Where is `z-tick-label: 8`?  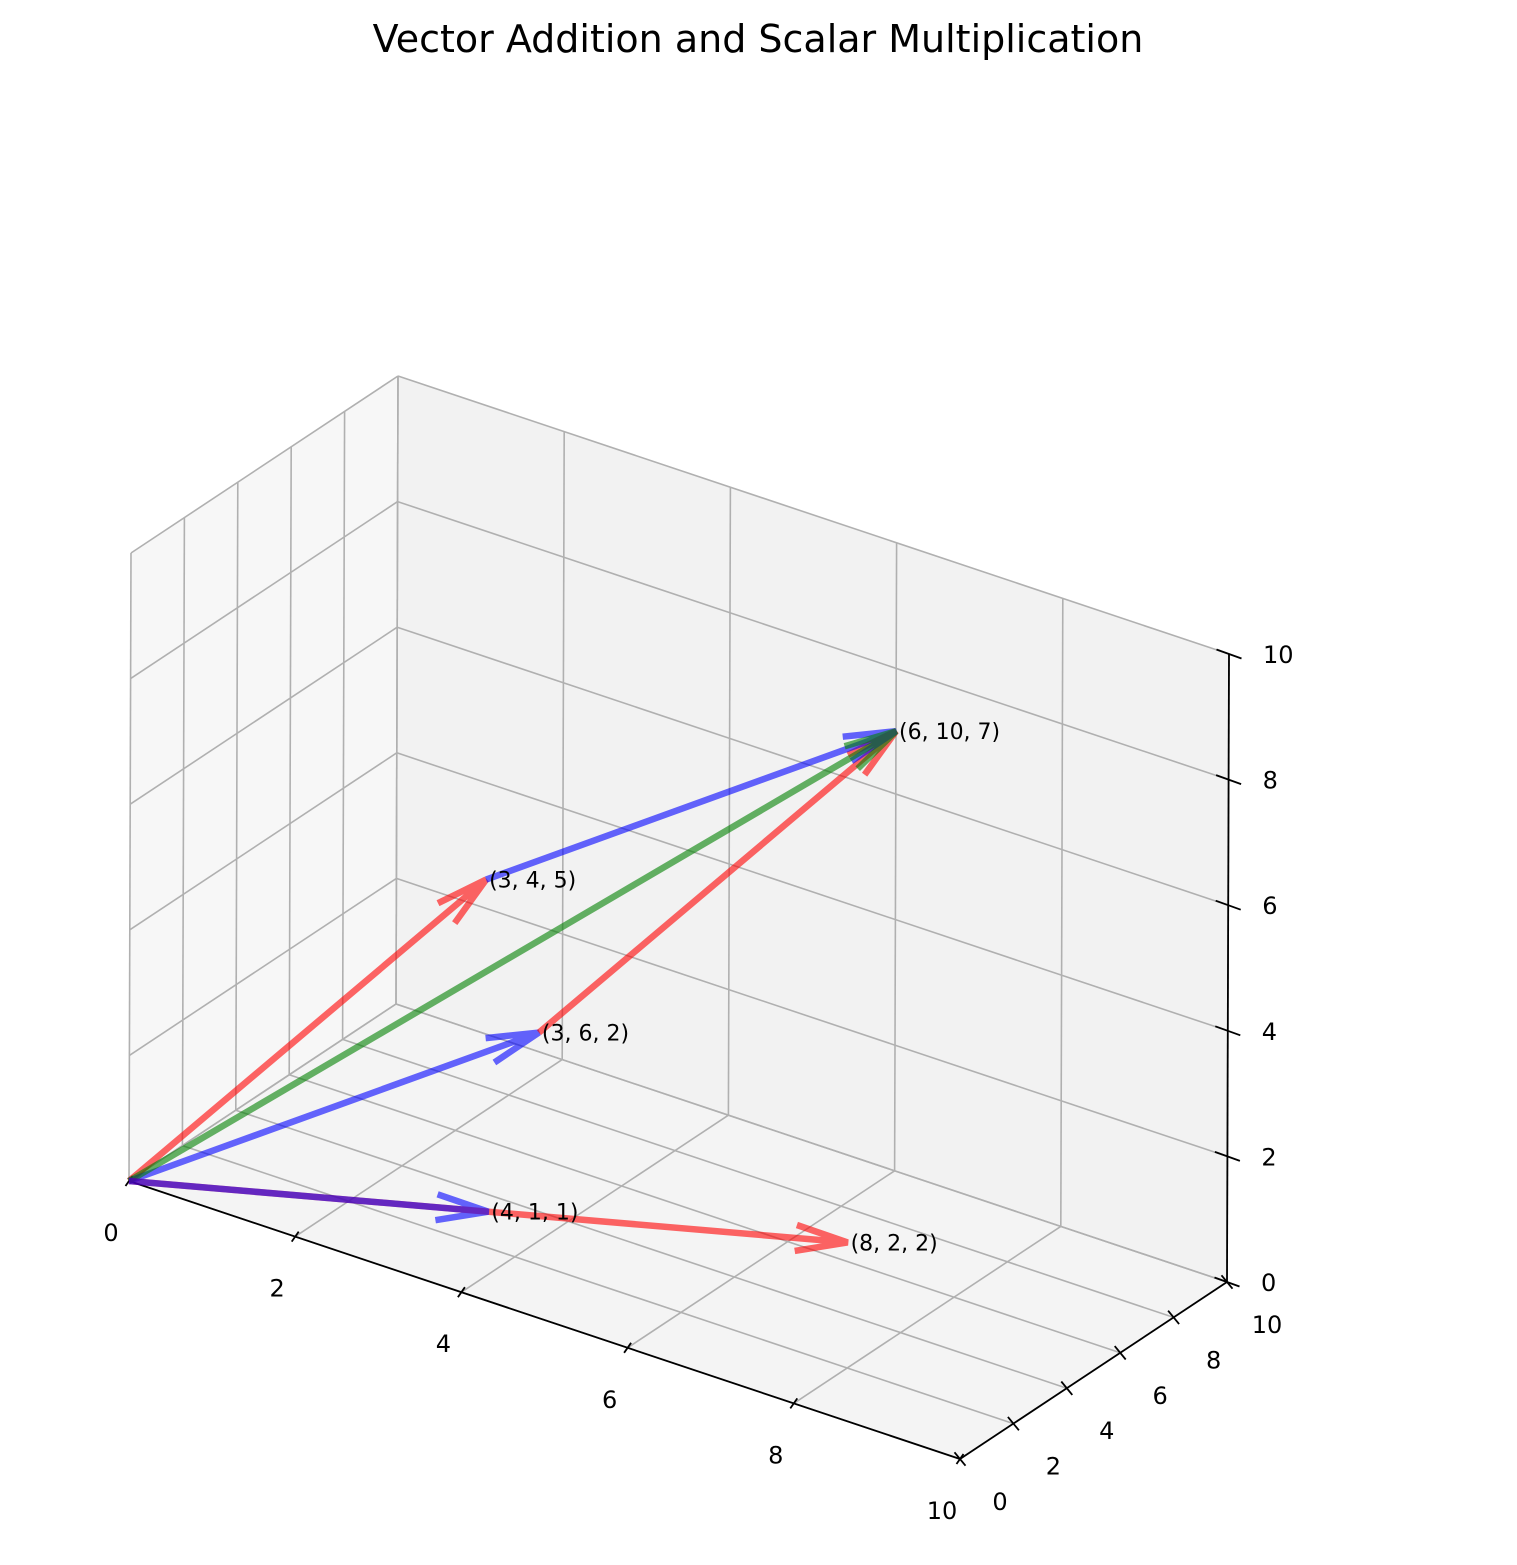
z-tick-label: 8 is located at coordinates (1270, 781).